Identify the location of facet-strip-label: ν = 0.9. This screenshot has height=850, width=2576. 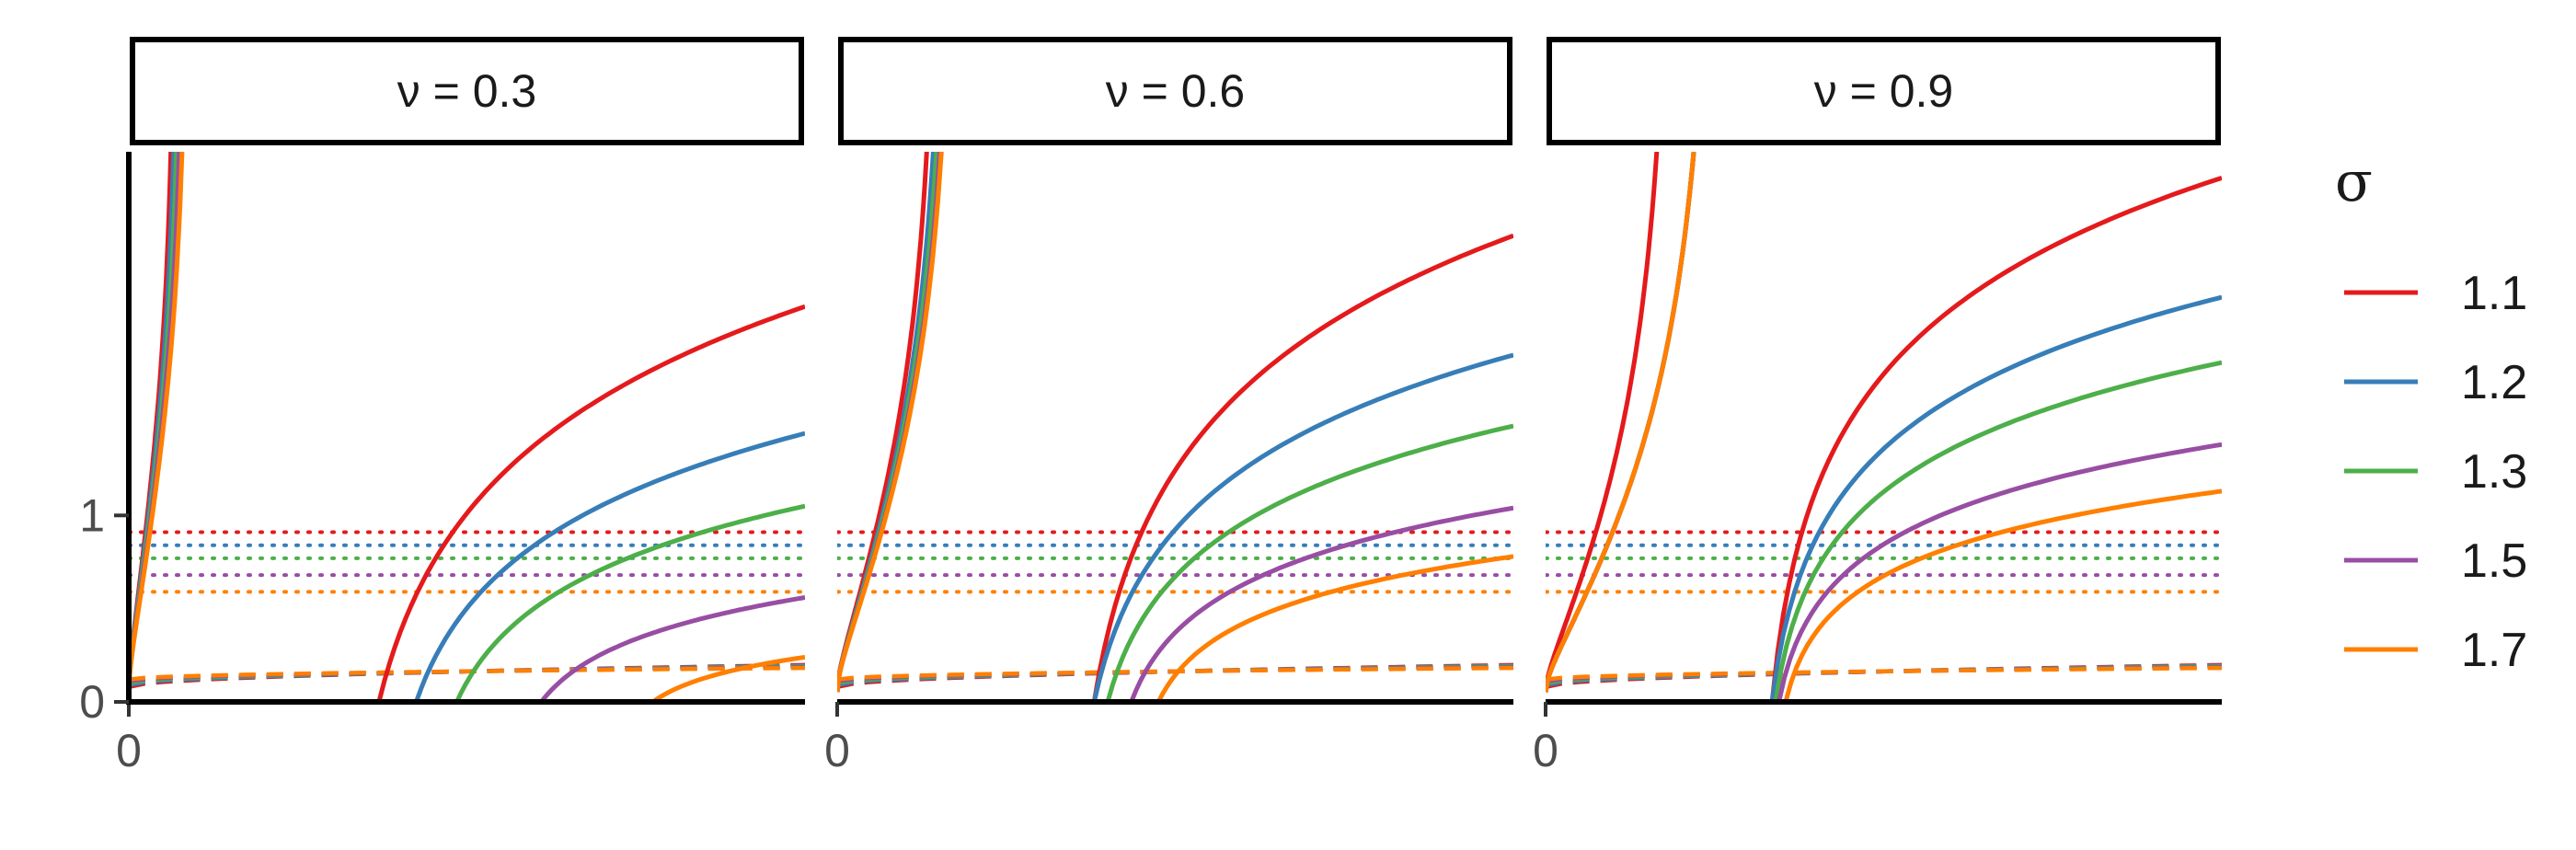
(1884, 91).